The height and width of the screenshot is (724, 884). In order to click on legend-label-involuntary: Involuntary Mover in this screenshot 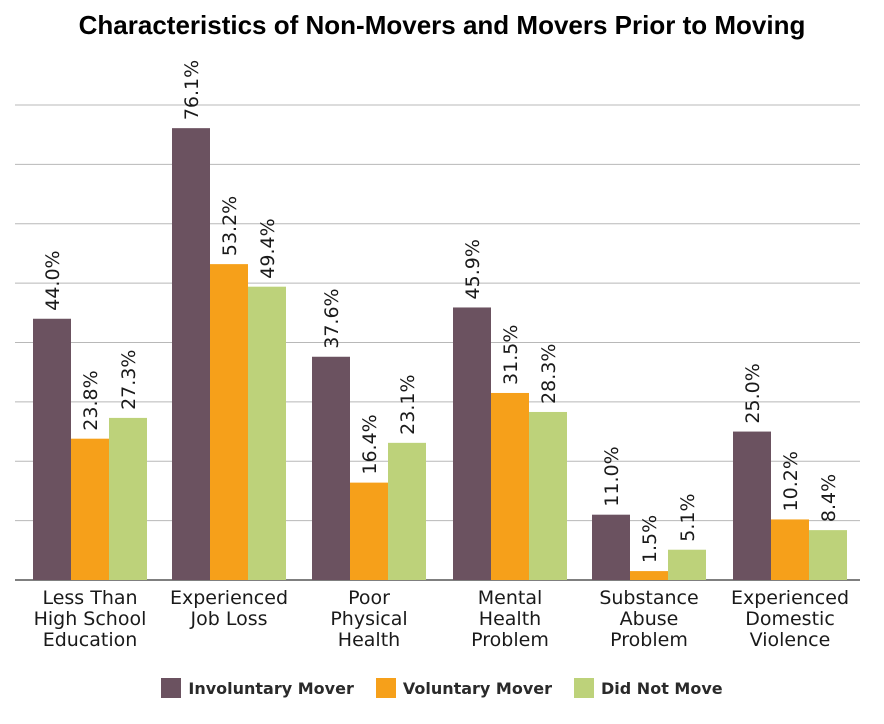, I will do `click(271, 688)`.